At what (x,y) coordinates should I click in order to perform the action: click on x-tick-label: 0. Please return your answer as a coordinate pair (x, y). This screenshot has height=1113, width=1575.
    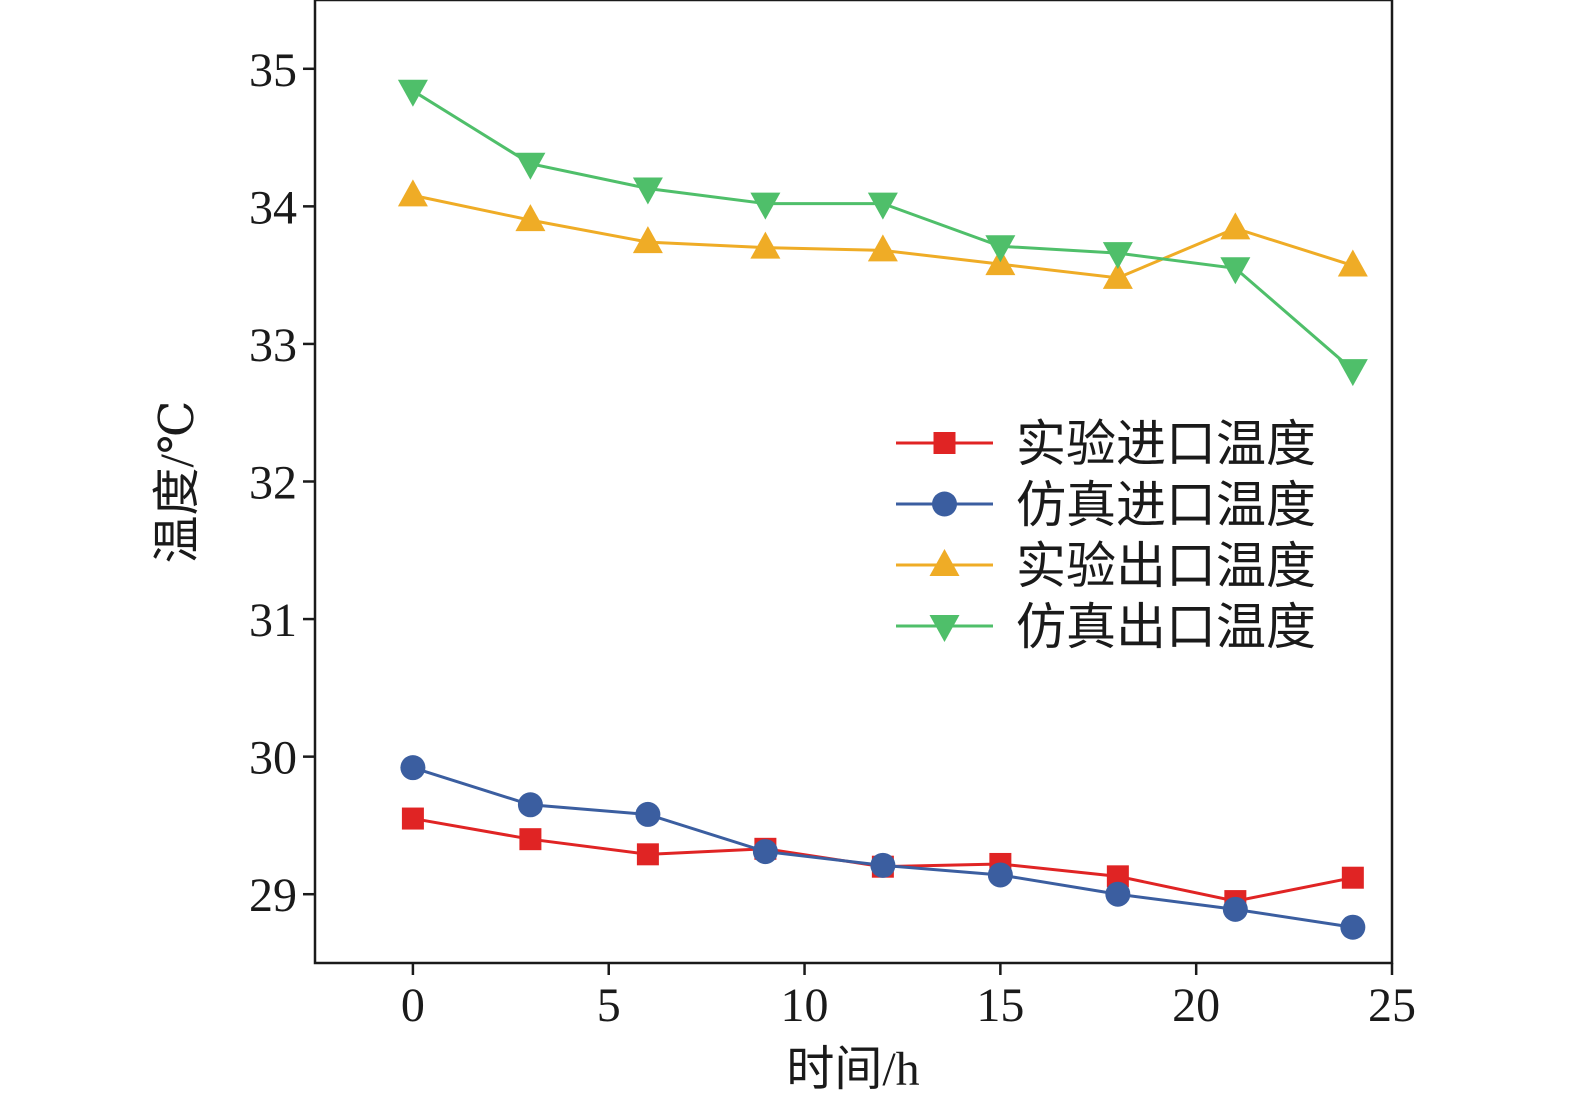
    Looking at the image, I should click on (413, 1005).